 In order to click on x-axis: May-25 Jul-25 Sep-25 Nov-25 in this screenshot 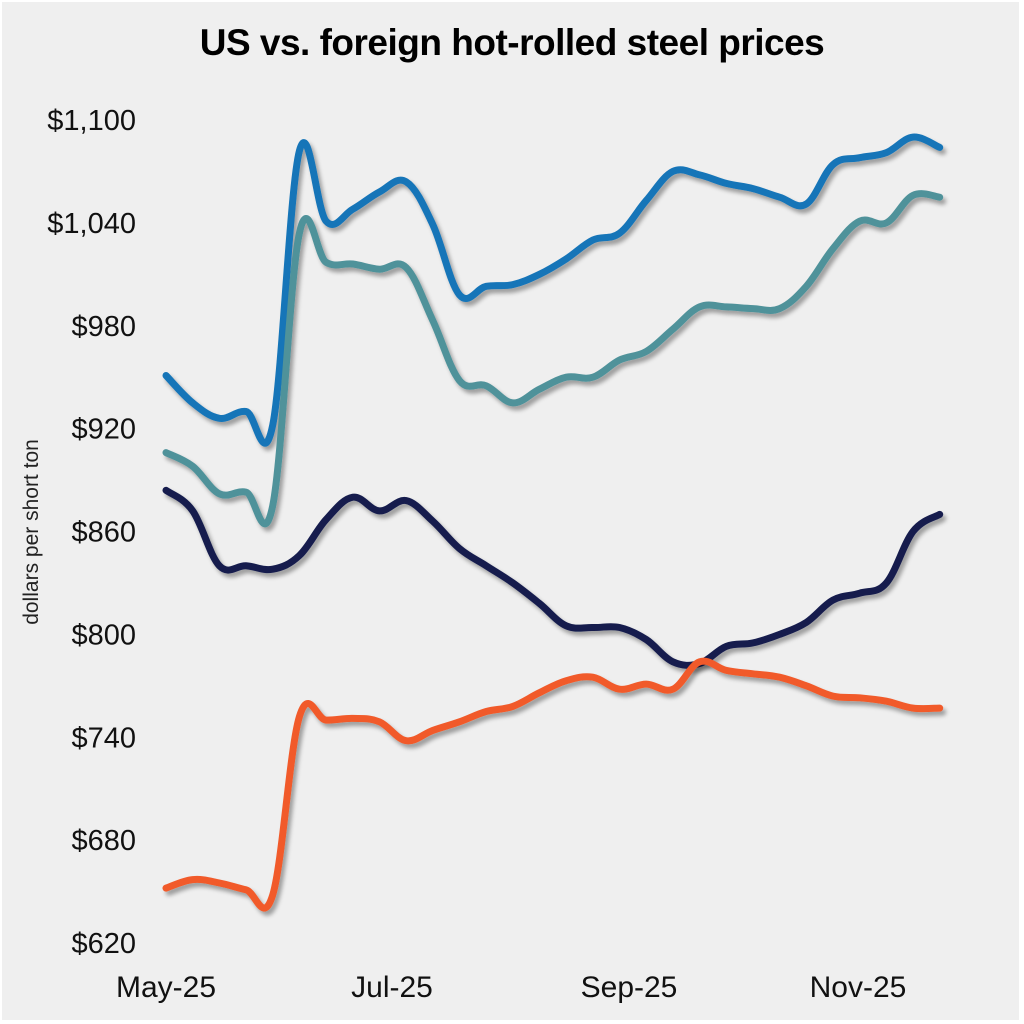, I will do `click(511, 987)`.